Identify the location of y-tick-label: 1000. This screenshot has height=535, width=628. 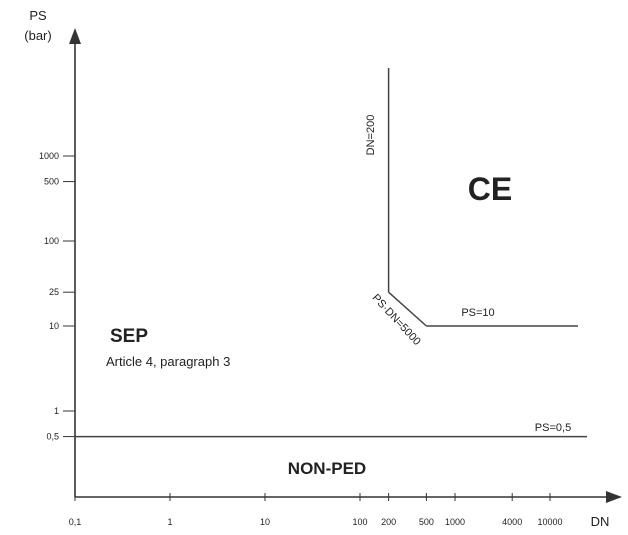
(49, 156).